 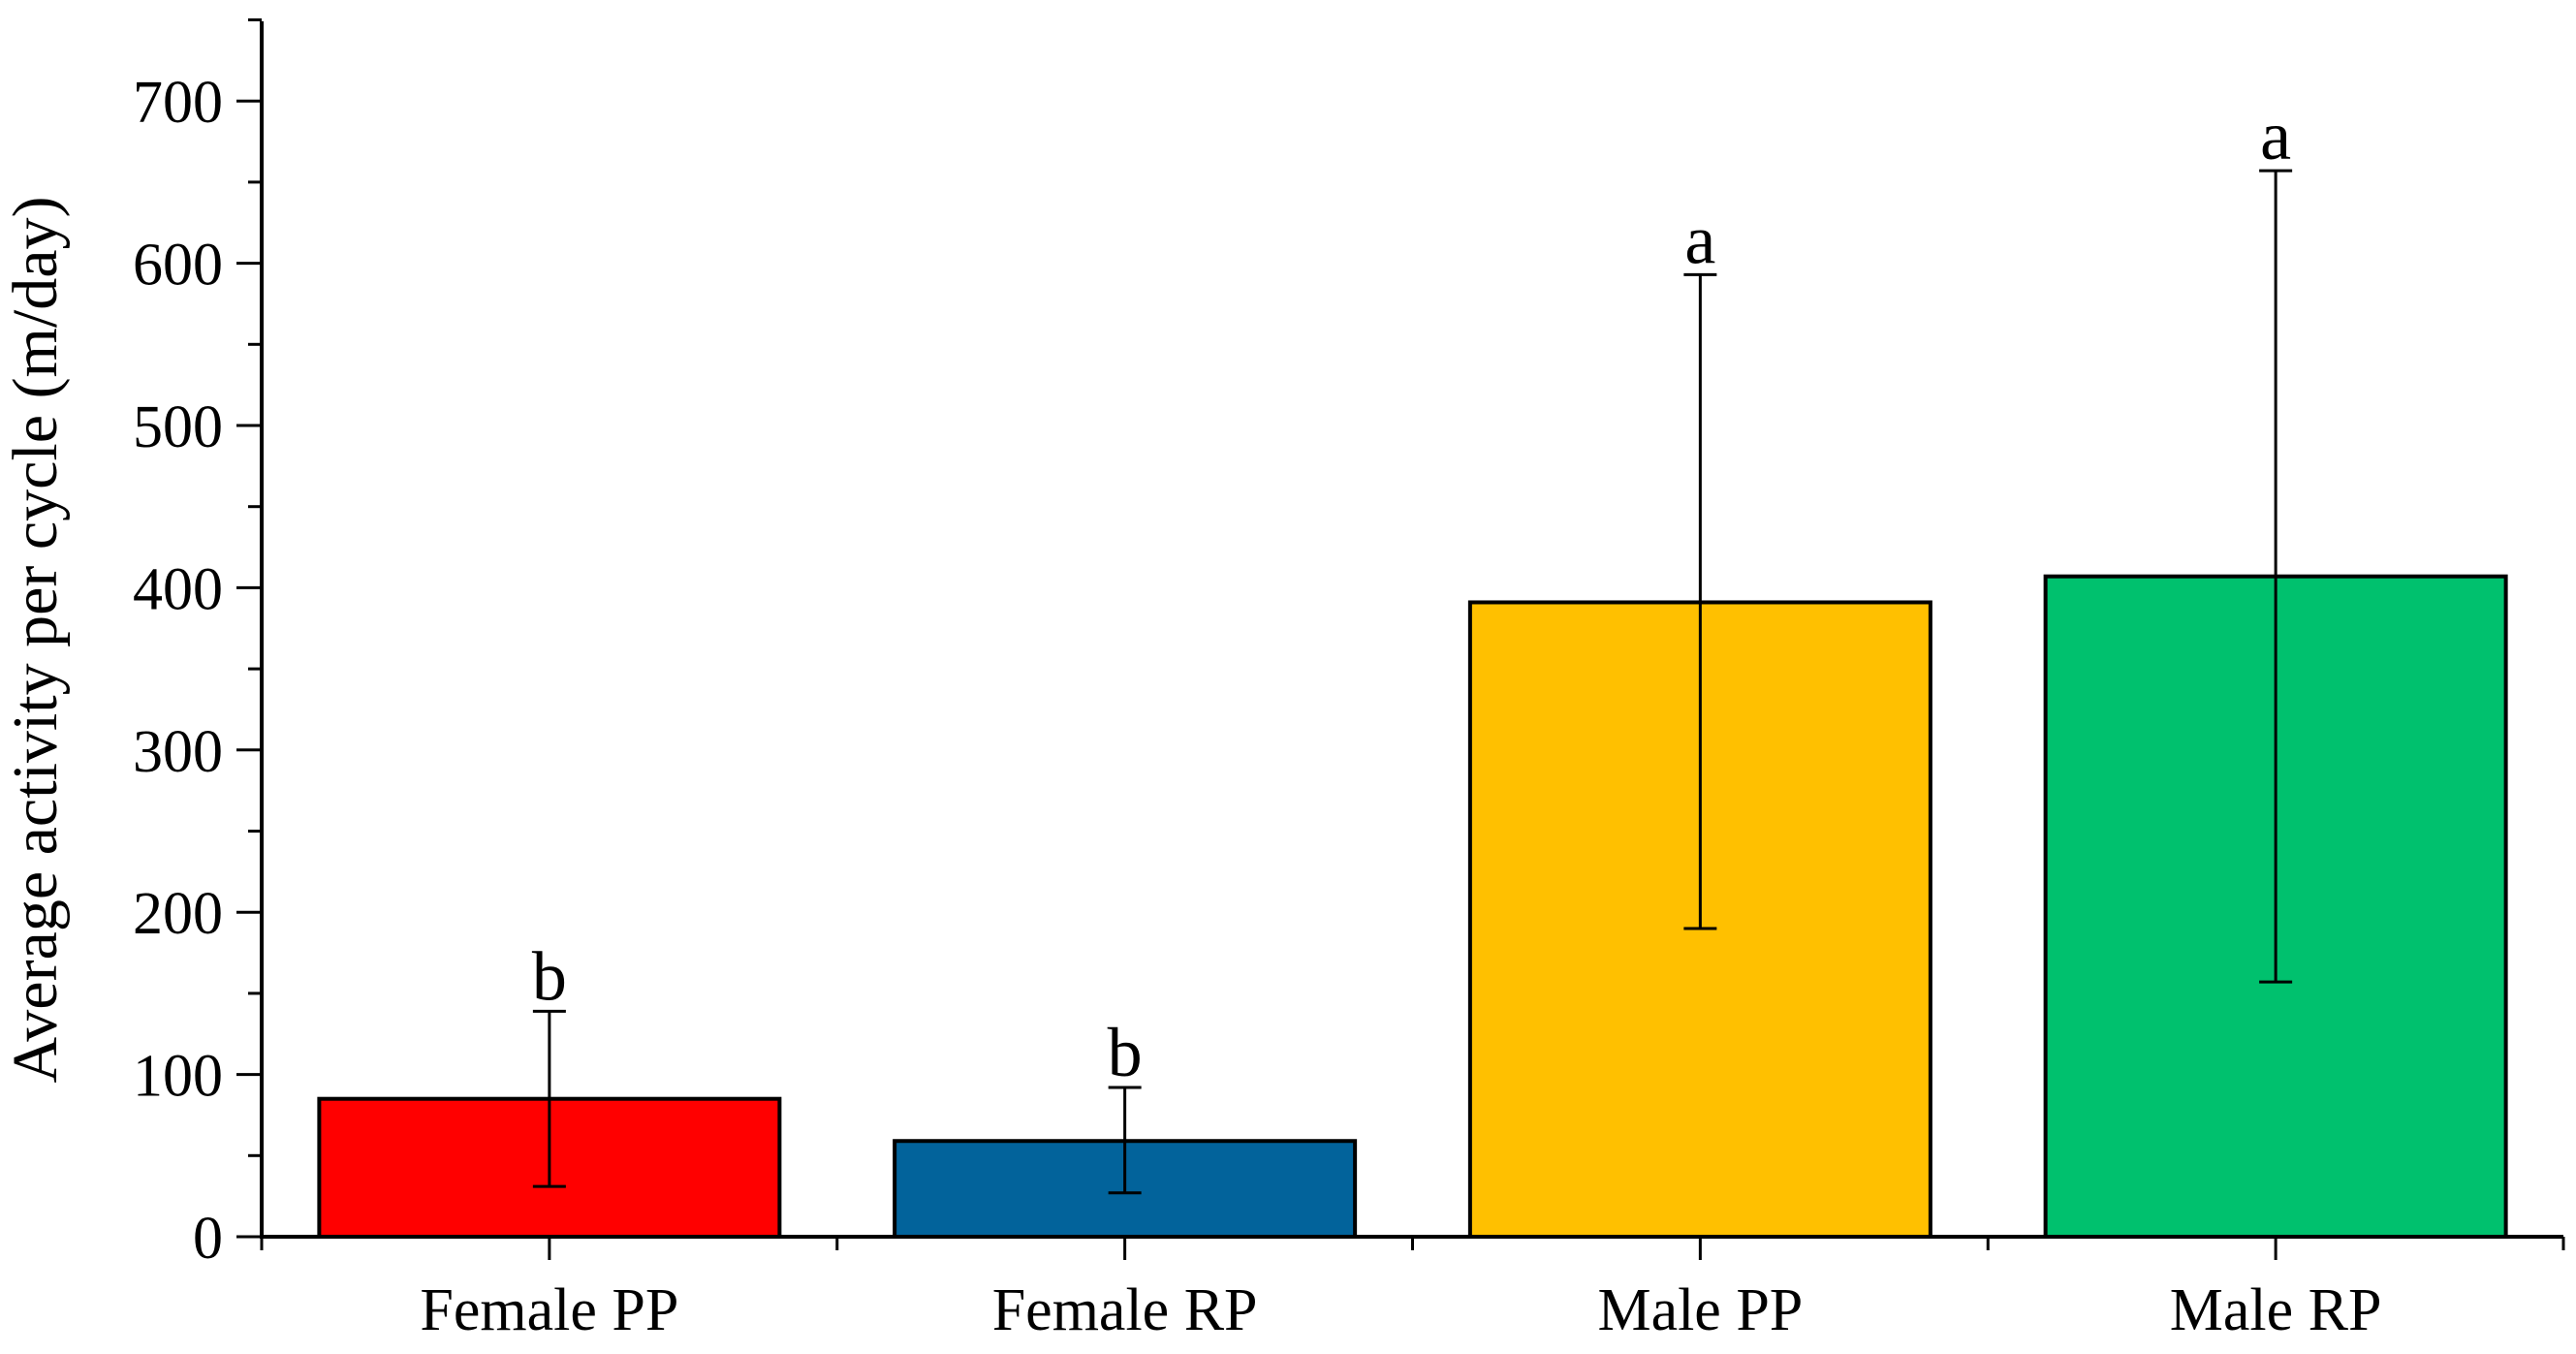 What do you see at coordinates (549, 1310) in the screenshot?
I see `x-tick-label: Female PP` at bounding box center [549, 1310].